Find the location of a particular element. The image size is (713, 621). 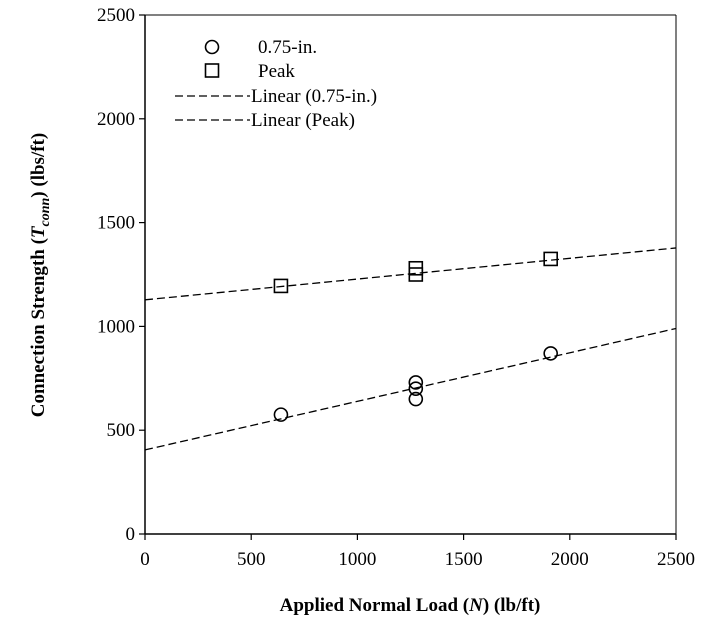

y-tick-label: 1000 is located at coordinates (116, 326).